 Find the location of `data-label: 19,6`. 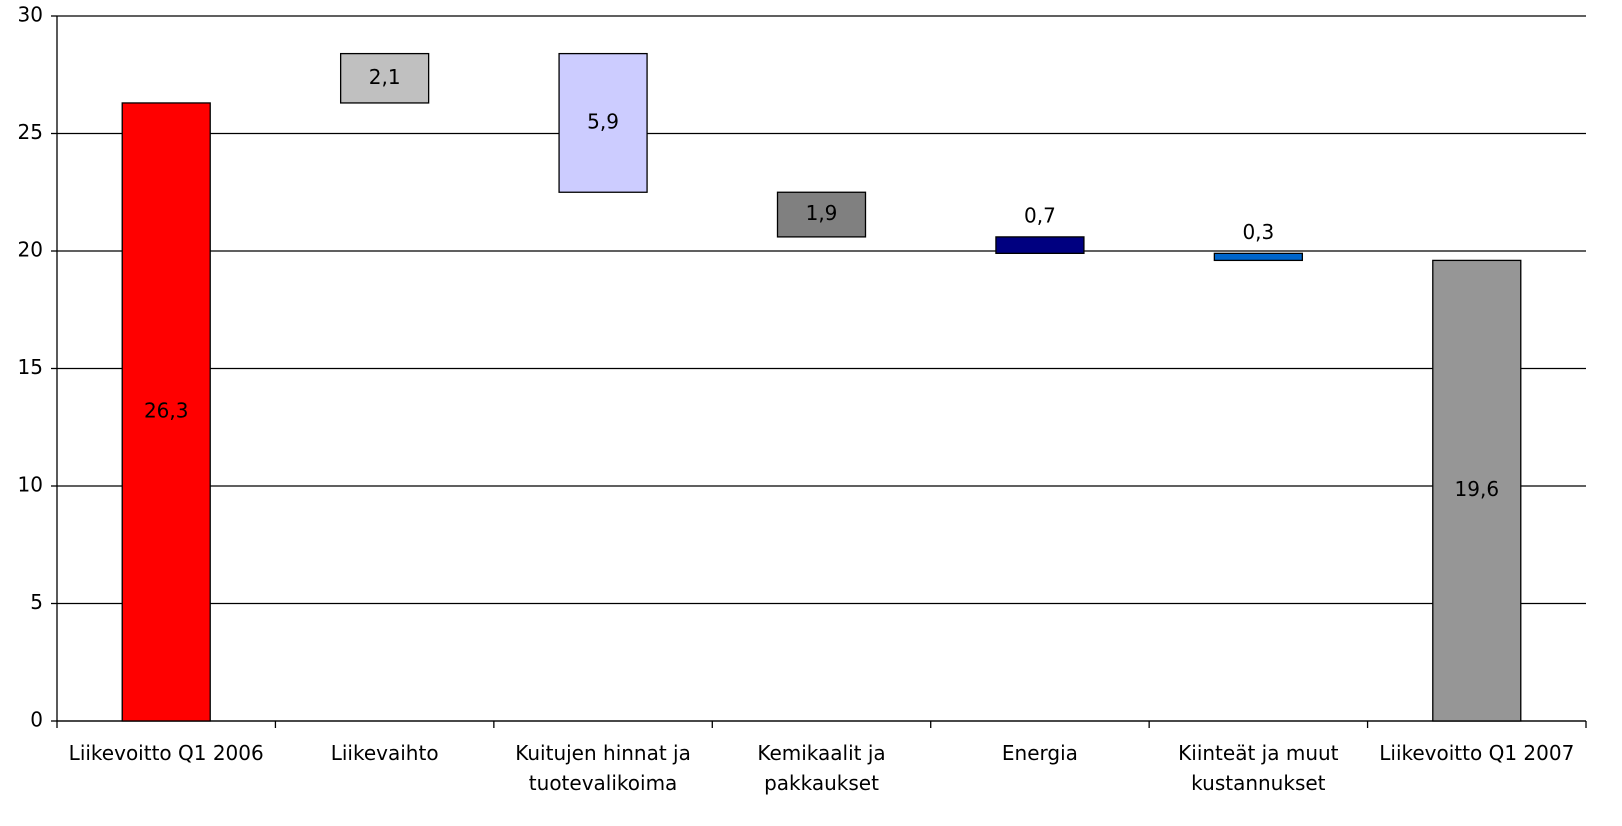

data-label: 19,6 is located at coordinates (1477, 489).